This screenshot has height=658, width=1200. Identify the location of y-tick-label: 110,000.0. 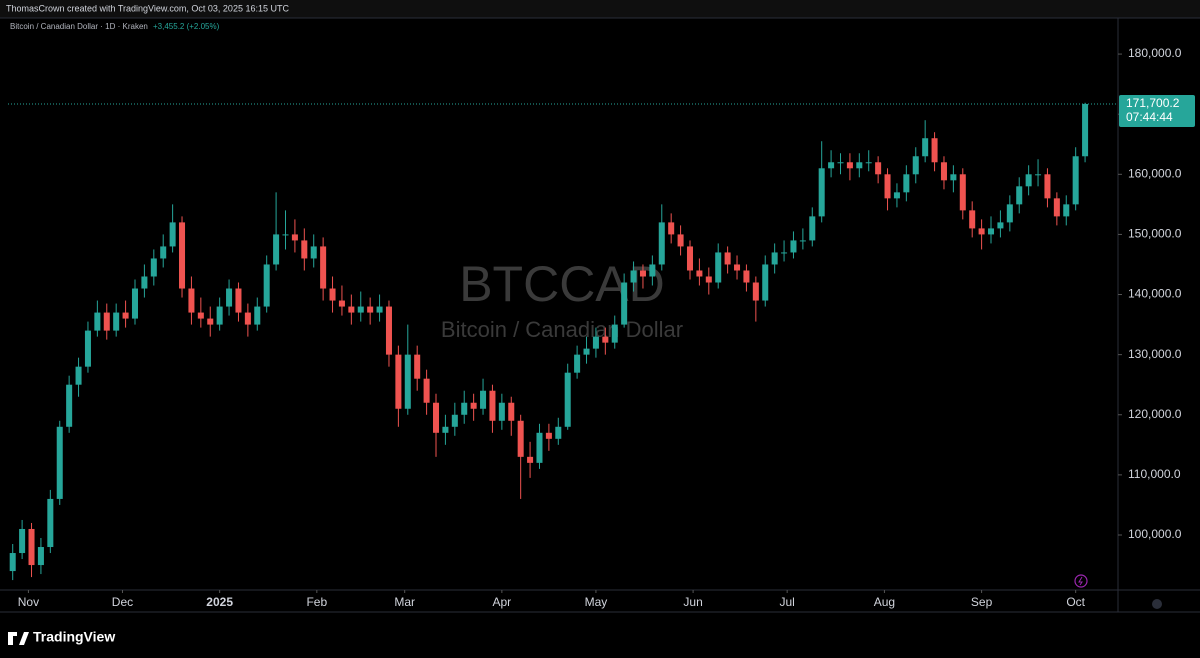
(1154, 474).